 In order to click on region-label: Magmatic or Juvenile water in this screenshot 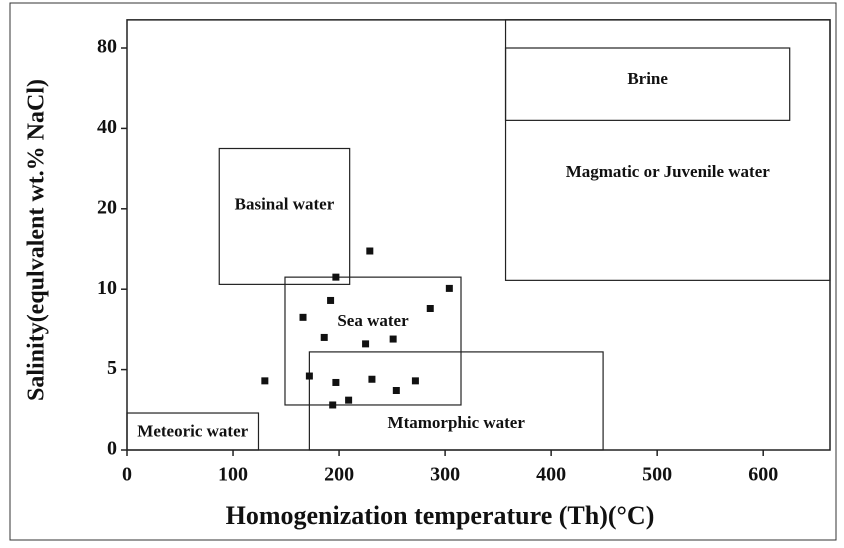, I will do `click(668, 171)`.